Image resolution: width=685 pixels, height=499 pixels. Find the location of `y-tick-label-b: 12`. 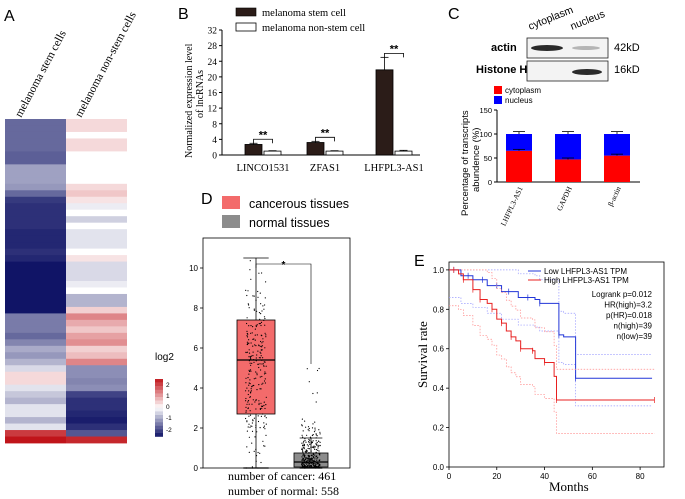

y-tick-label-b: 12 is located at coordinates (213, 110).